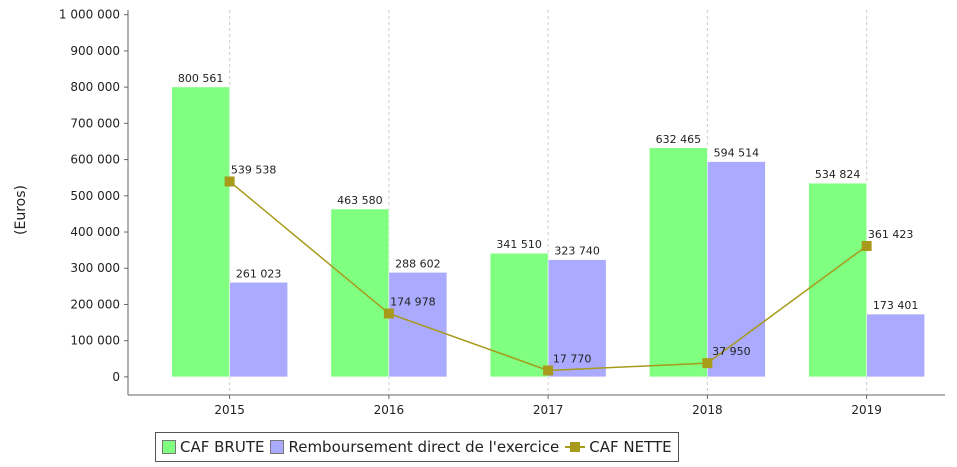 The width and height of the screenshot is (957, 467). What do you see at coordinates (95, 304) in the screenshot?
I see `y-tick-label: 200 000` at bounding box center [95, 304].